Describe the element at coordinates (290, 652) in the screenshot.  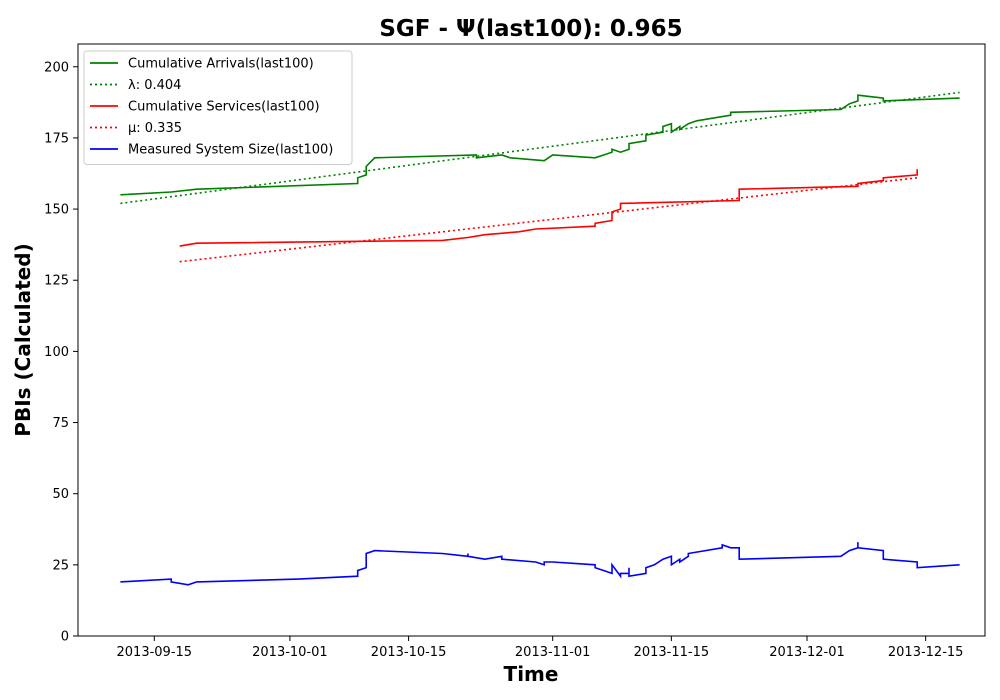
I see `x-tick-label-1: 2013-10-01` at that location.